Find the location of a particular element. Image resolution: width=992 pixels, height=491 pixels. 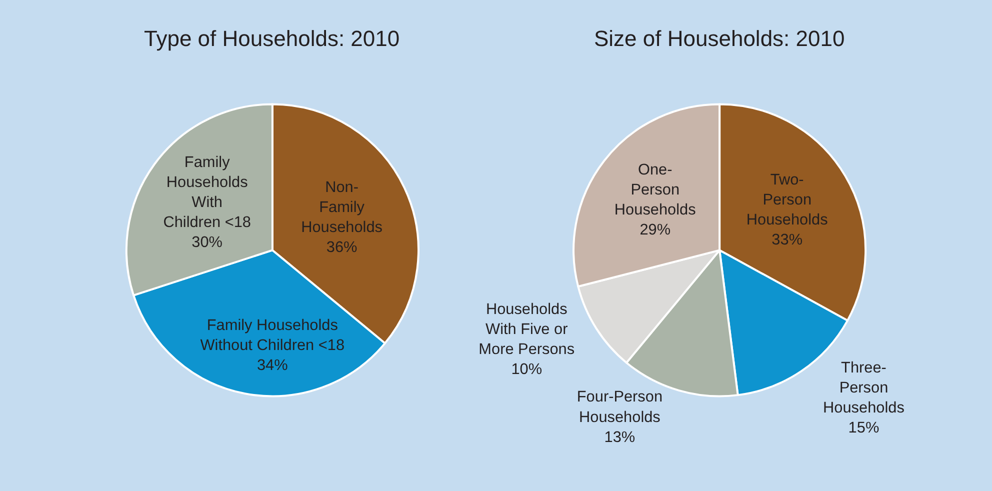

data-label: 33% is located at coordinates (787, 240).